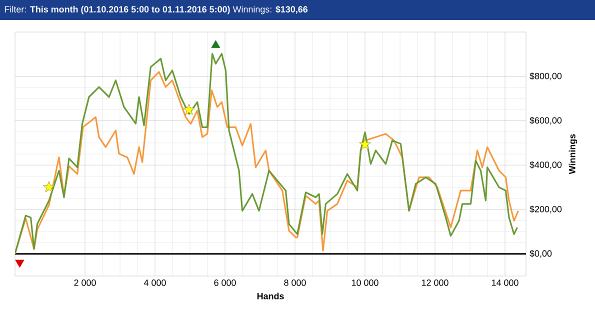  Describe the element at coordinates (546, 210) in the screenshot. I see `y-tick-label: $200,00` at that location.